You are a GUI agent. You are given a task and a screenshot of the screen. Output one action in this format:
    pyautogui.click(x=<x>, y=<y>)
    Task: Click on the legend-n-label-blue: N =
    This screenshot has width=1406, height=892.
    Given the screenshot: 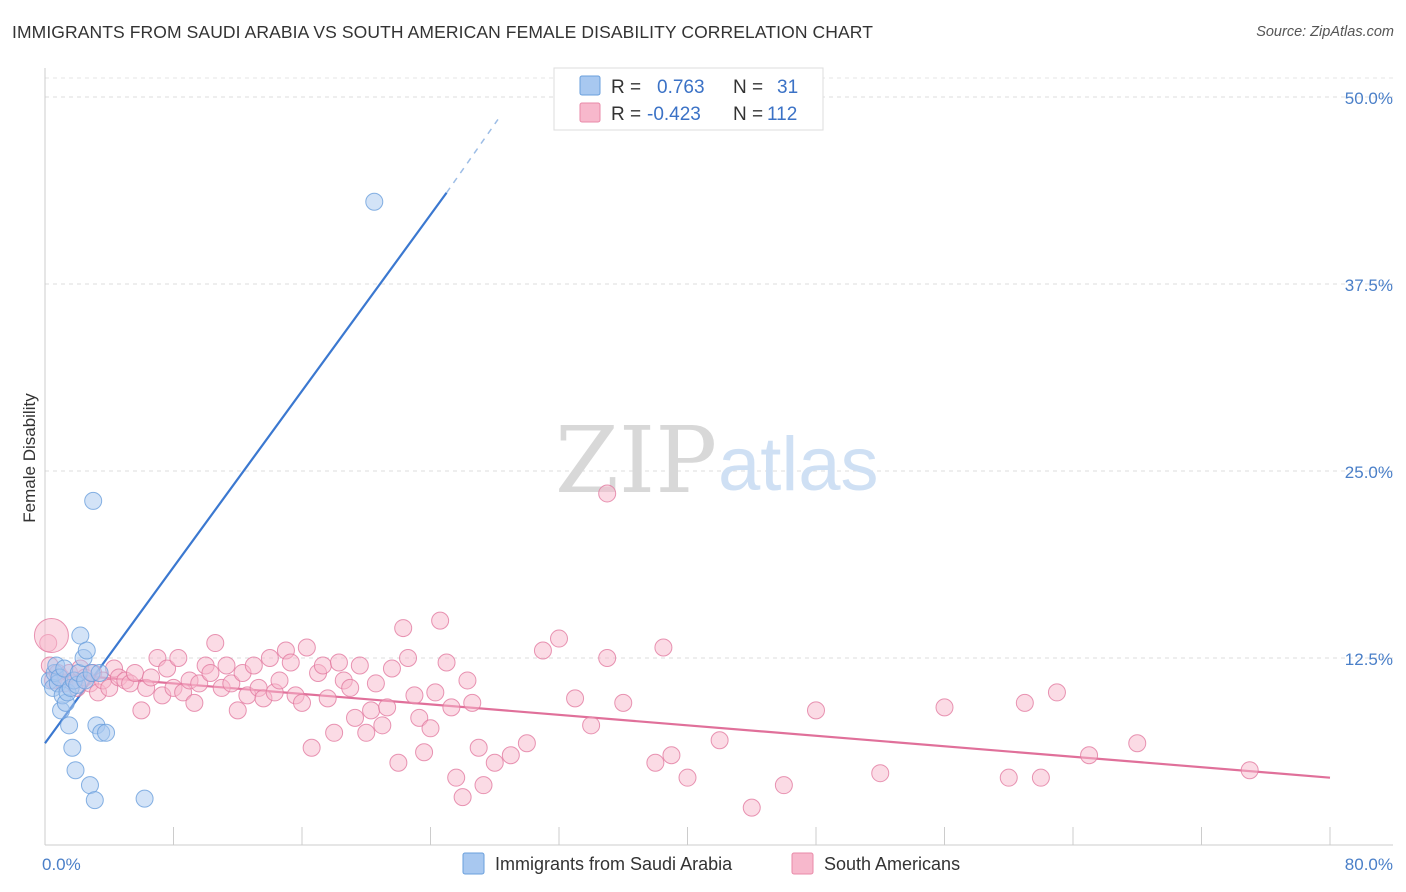 What is the action you would take?
    pyautogui.click(x=748, y=87)
    